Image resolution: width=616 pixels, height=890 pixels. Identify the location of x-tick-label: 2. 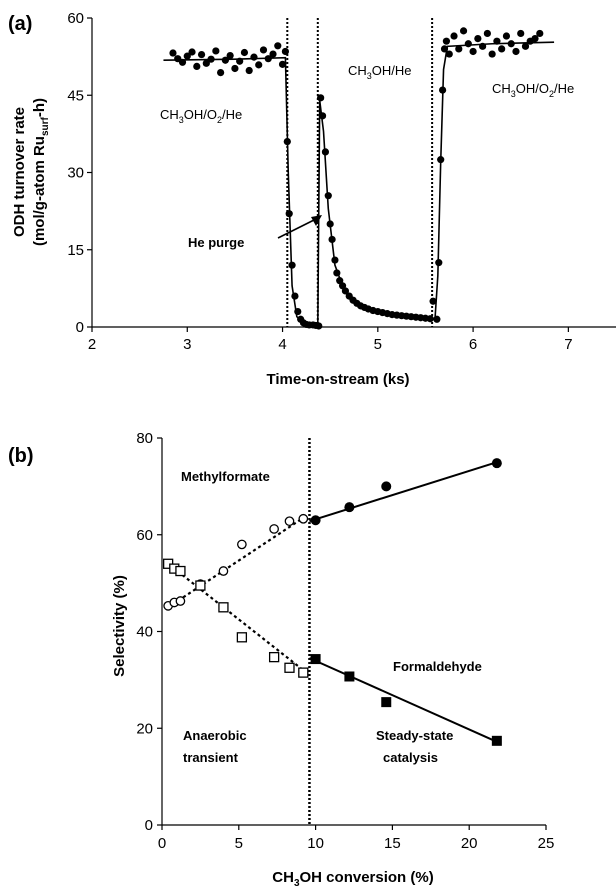
(92, 344).